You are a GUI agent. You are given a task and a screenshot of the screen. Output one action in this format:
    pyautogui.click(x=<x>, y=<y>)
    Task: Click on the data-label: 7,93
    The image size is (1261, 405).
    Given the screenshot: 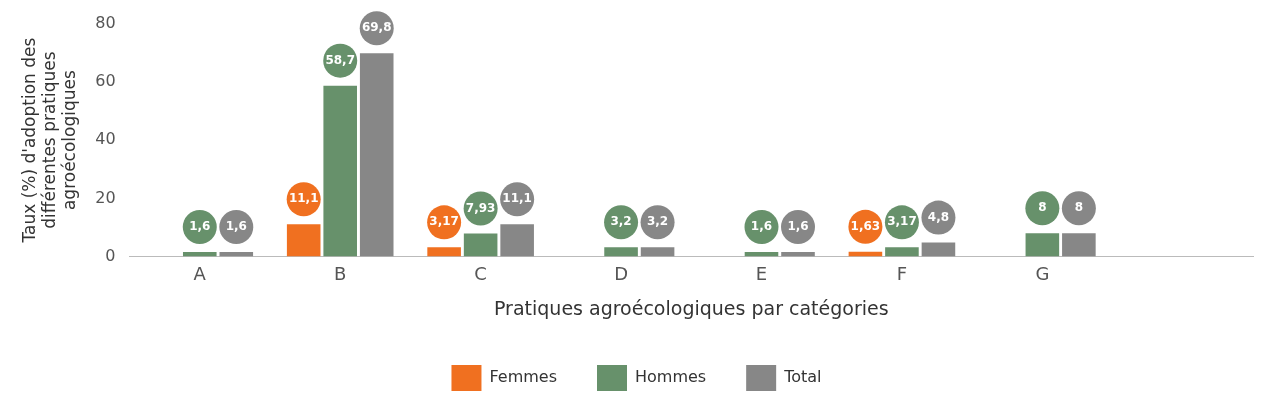 What is the action you would take?
    pyautogui.click(x=480, y=207)
    